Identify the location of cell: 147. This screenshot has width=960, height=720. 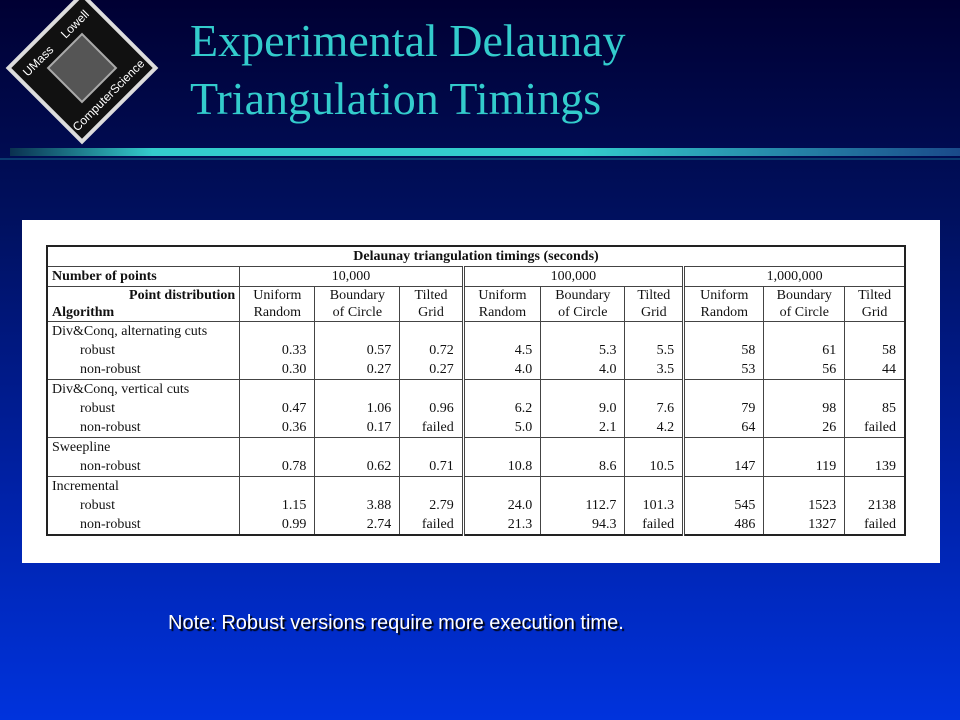
(723, 467).